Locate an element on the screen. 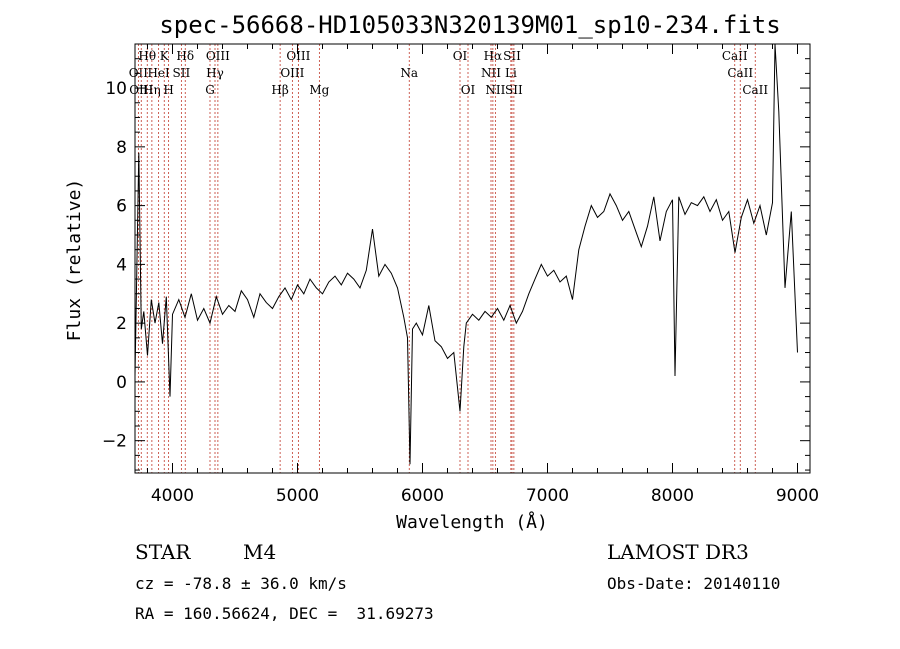 Image resolution: width=900 pixels, height=649 pixels. spectral-line-label-18: OI is located at coordinates (468, 90).